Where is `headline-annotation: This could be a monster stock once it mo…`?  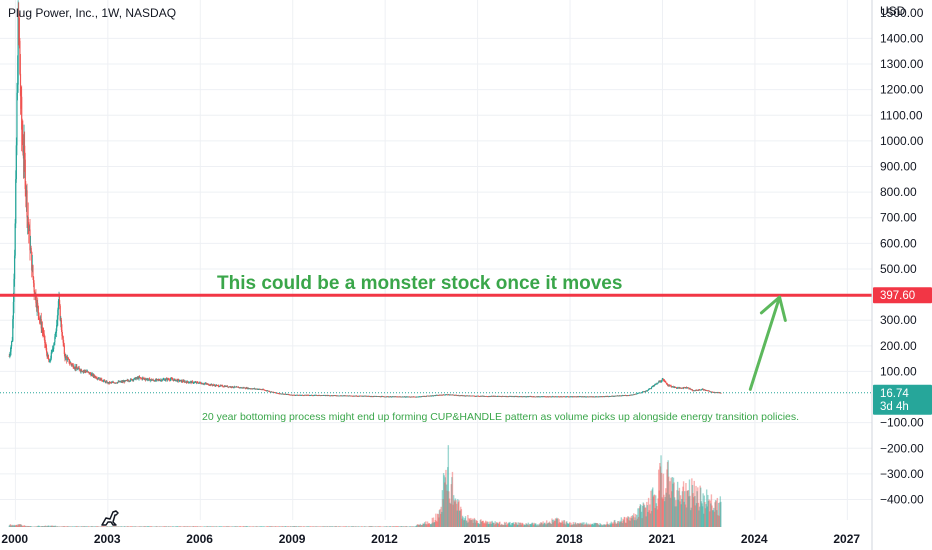
headline-annotation: This could be a monster stock once it mo… is located at coordinates (419, 283).